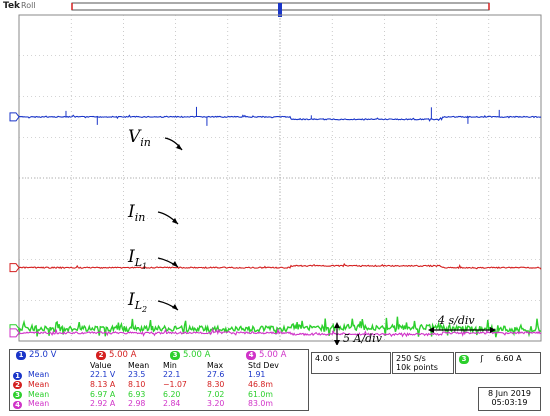  I want to click on measurement-cell: 2.84, so click(172, 404).